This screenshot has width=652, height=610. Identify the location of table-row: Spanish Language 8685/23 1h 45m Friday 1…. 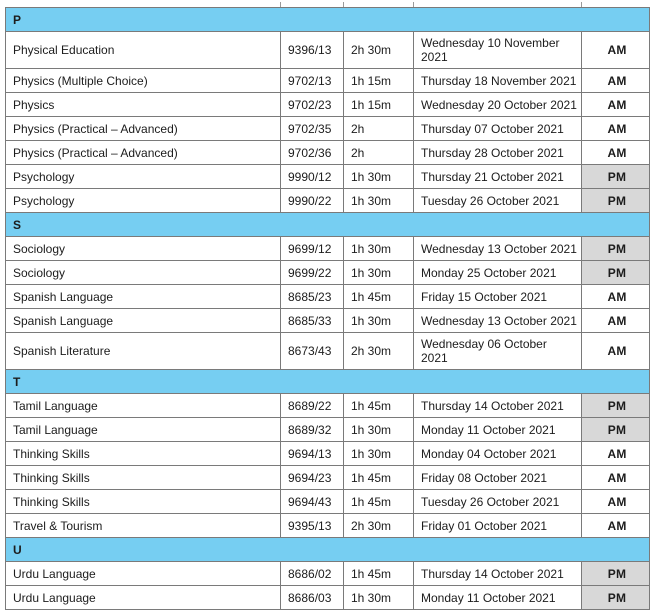
(328, 296).